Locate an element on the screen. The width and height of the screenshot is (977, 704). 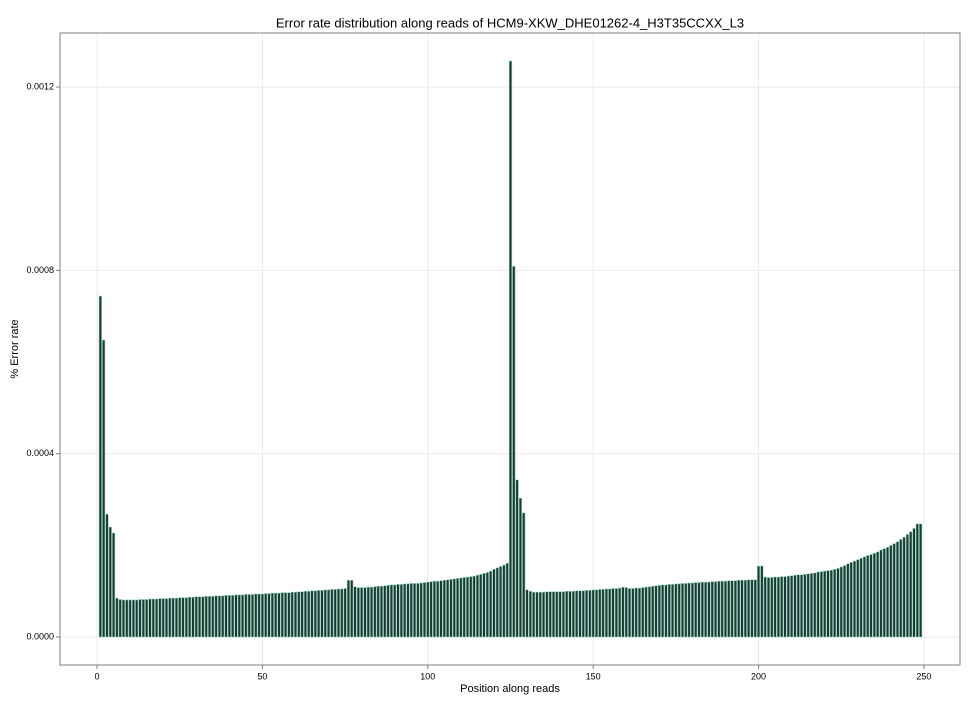
x-tick-label: 50 is located at coordinates (262, 676).